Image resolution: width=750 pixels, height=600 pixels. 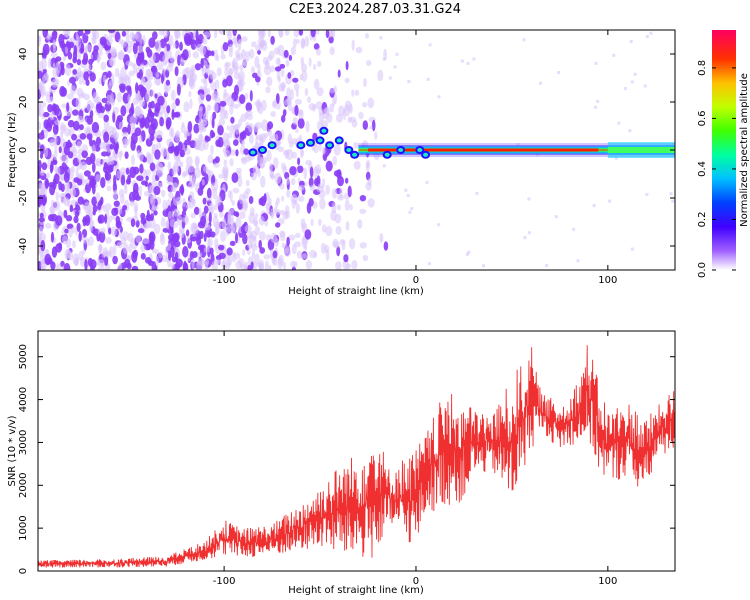 What do you see at coordinates (416, 581) in the screenshot?
I see `x-tick-label: 0` at bounding box center [416, 581].